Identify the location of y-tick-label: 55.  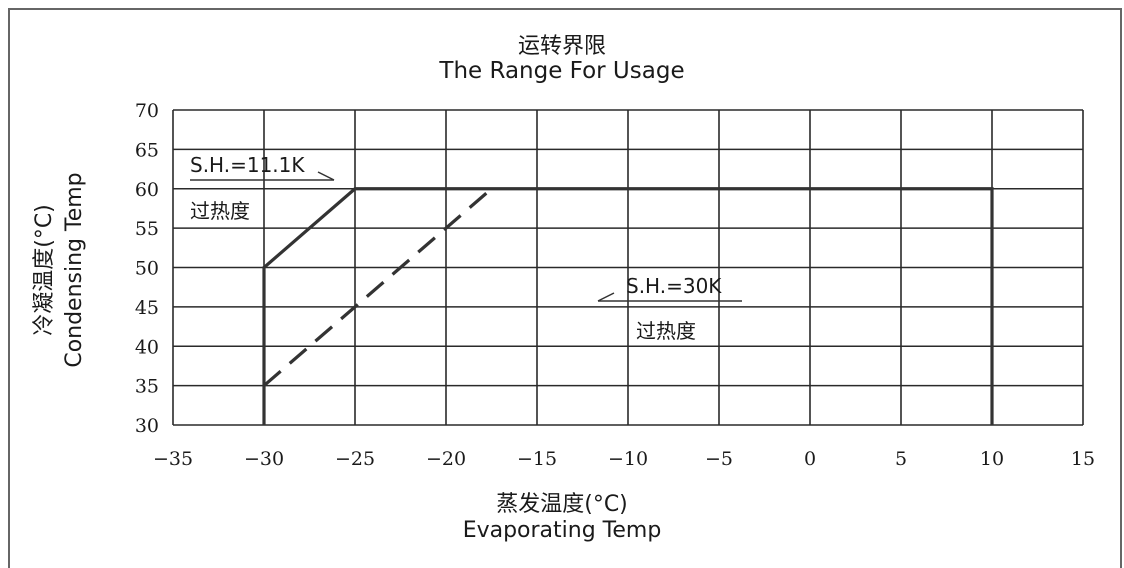
(147, 229).